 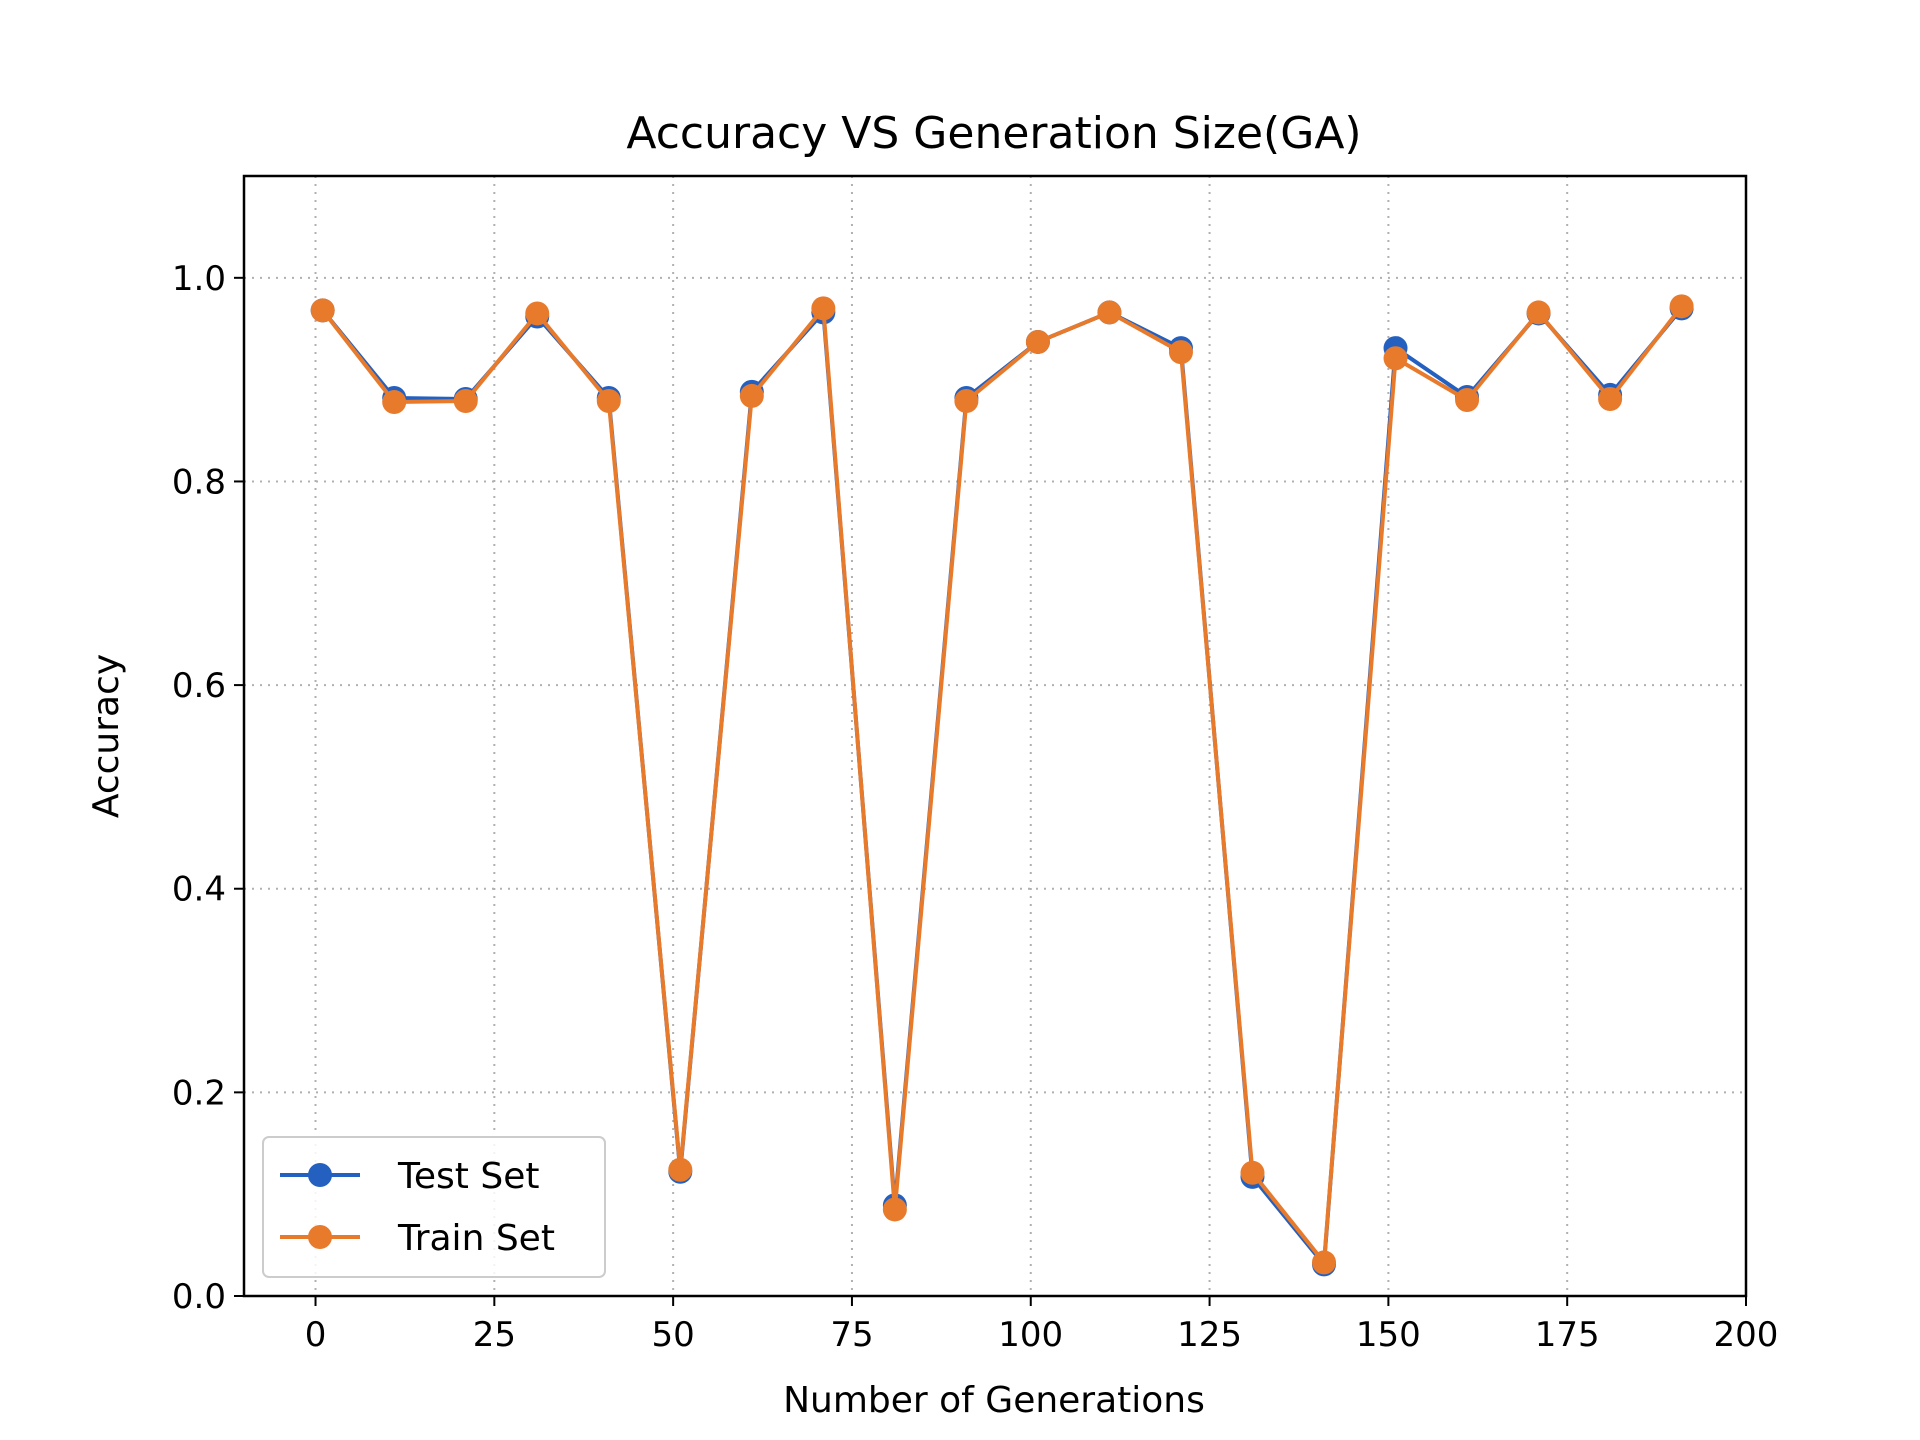 What do you see at coordinates (673, 1335) in the screenshot?
I see `x-tick-label: 50` at bounding box center [673, 1335].